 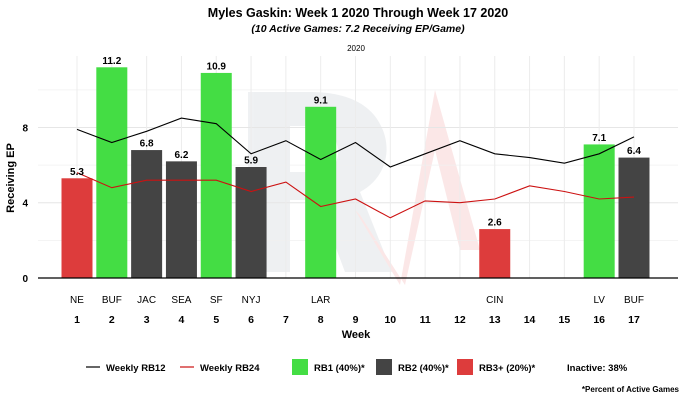 I want to click on y-tick-label: 4, so click(x=25, y=204).